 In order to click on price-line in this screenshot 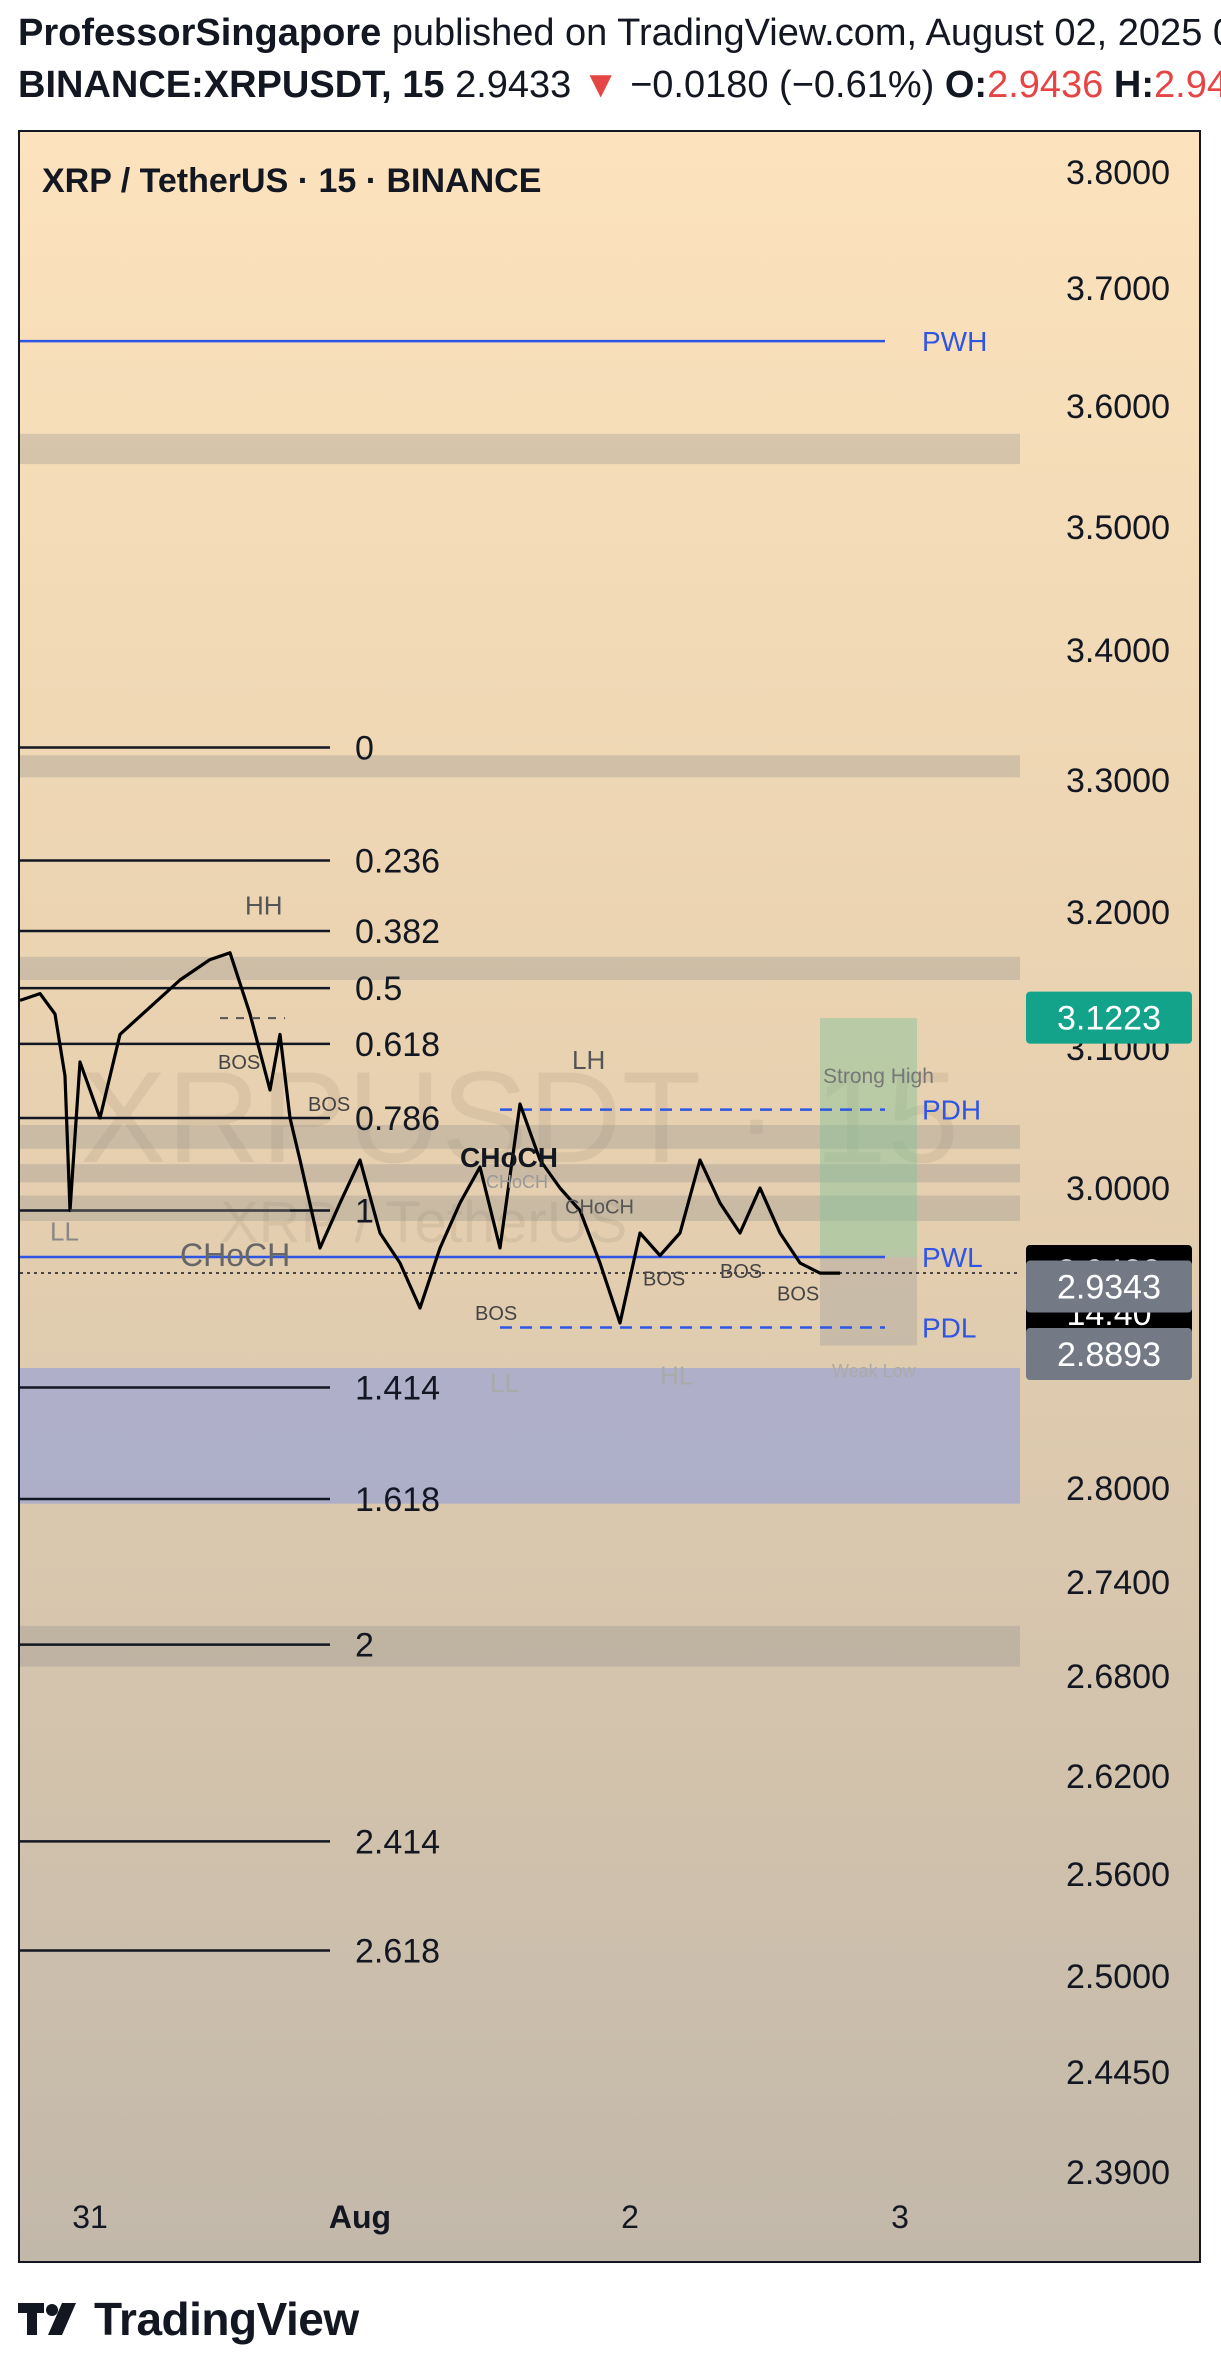, I will do `click(430, 1138)`.